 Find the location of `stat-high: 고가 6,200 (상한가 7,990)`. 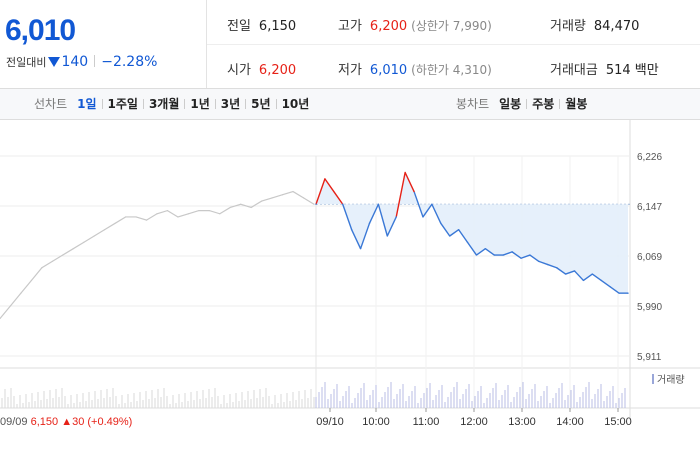

stat-high: 고가 6,200 (상한가 7,990) is located at coordinates (415, 24).